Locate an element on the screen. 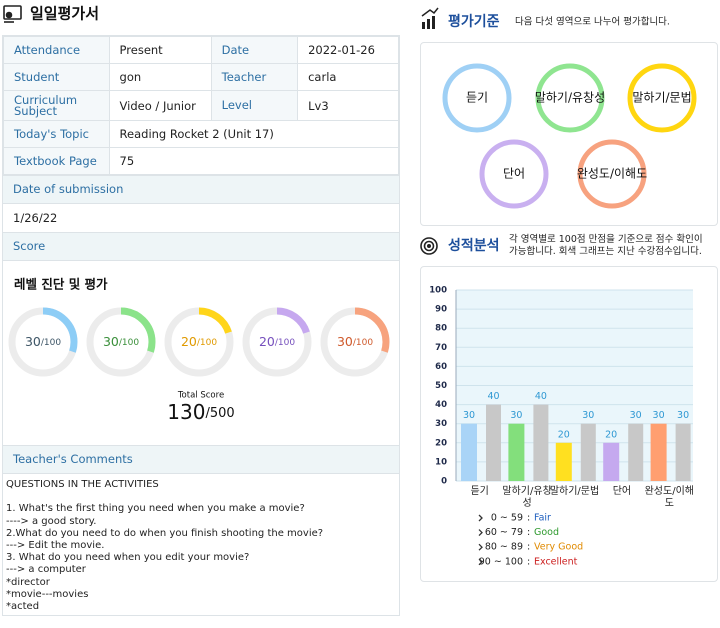  info-label: Attendance is located at coordinates (56, 50).